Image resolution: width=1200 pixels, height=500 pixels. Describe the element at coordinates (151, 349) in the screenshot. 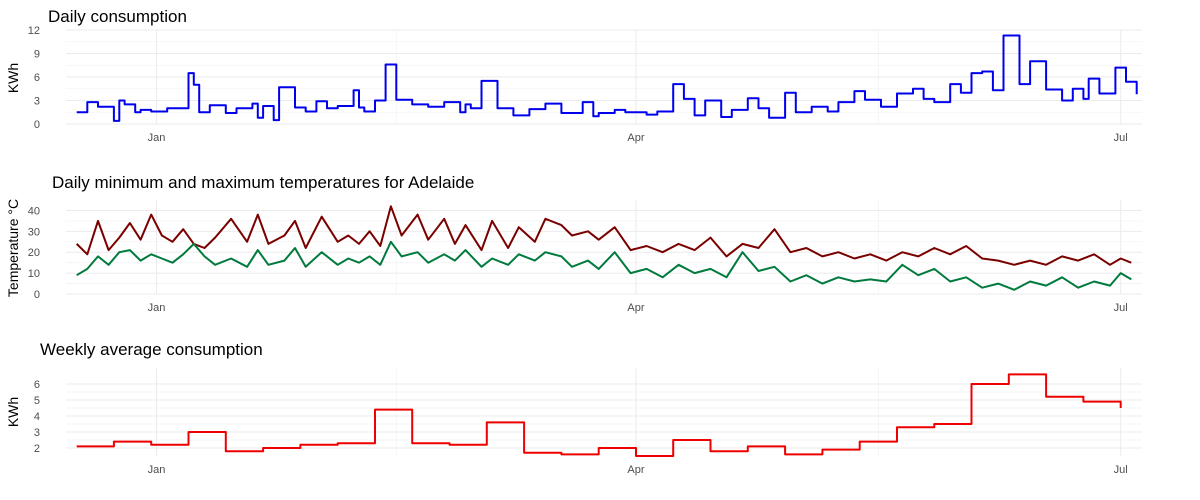

I see `chart-title: Weekly average consumption` at that location.